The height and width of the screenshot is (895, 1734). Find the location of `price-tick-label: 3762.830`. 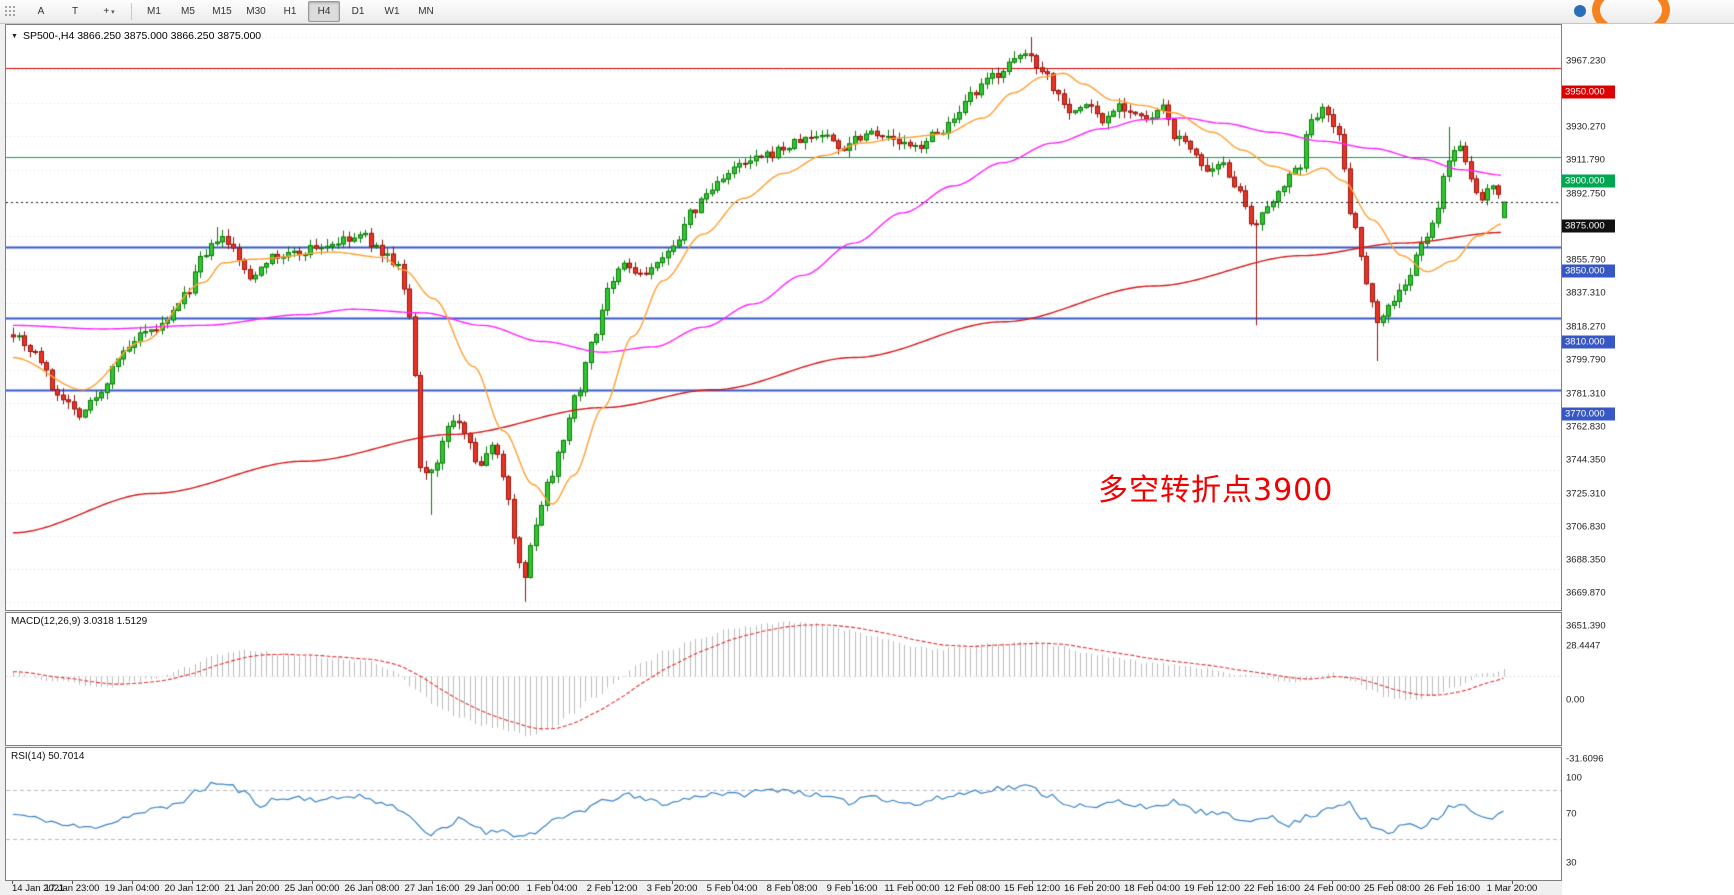

price-tick-label: 3762.830 is located at coordinates (1586, 427).